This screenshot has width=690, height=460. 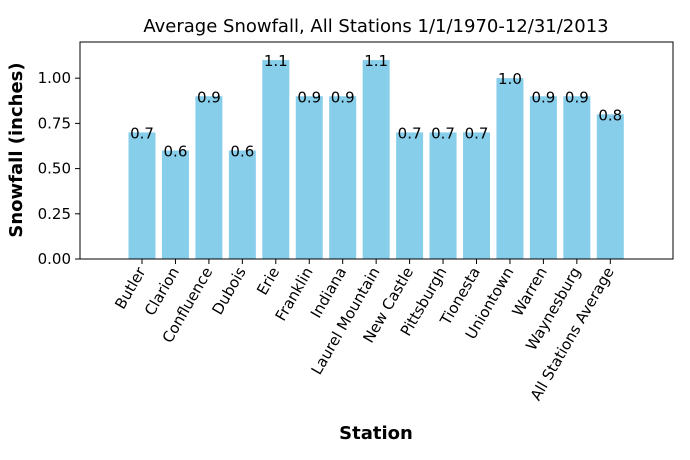 What do you see at coordinates (510, 79) in the screenshot?
I see `data-label: 1.0` at bounding box center [510, 79].